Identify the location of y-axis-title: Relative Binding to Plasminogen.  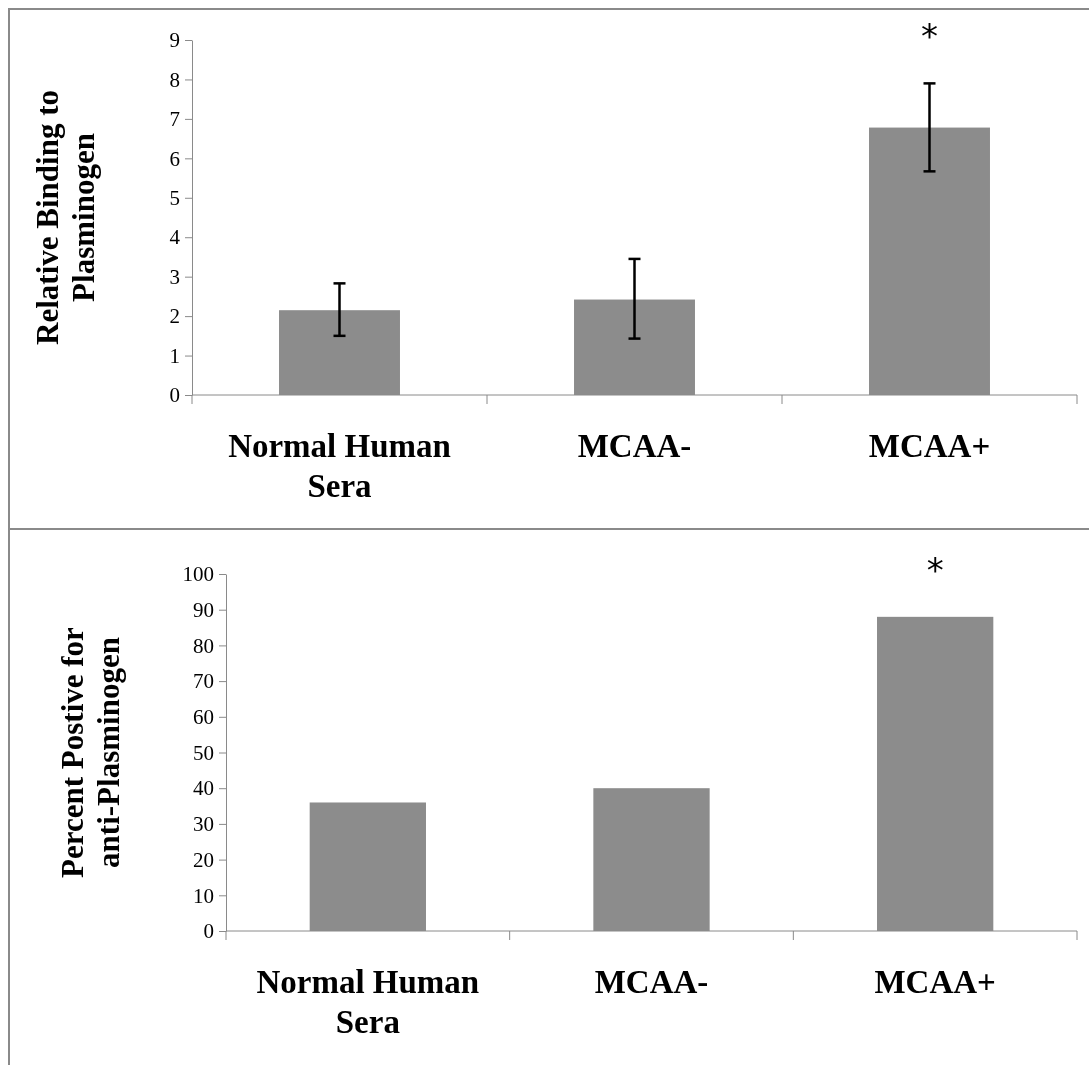
(65, 217).